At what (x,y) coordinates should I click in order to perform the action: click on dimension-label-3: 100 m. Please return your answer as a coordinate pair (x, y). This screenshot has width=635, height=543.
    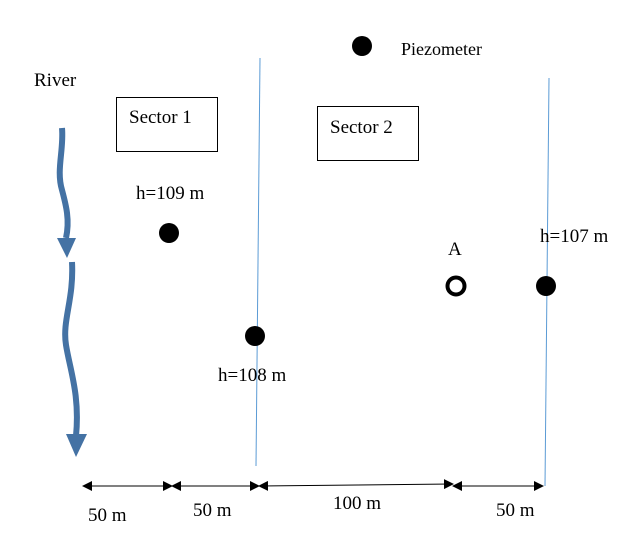
    Looking at the image, I should click on (357, 503).